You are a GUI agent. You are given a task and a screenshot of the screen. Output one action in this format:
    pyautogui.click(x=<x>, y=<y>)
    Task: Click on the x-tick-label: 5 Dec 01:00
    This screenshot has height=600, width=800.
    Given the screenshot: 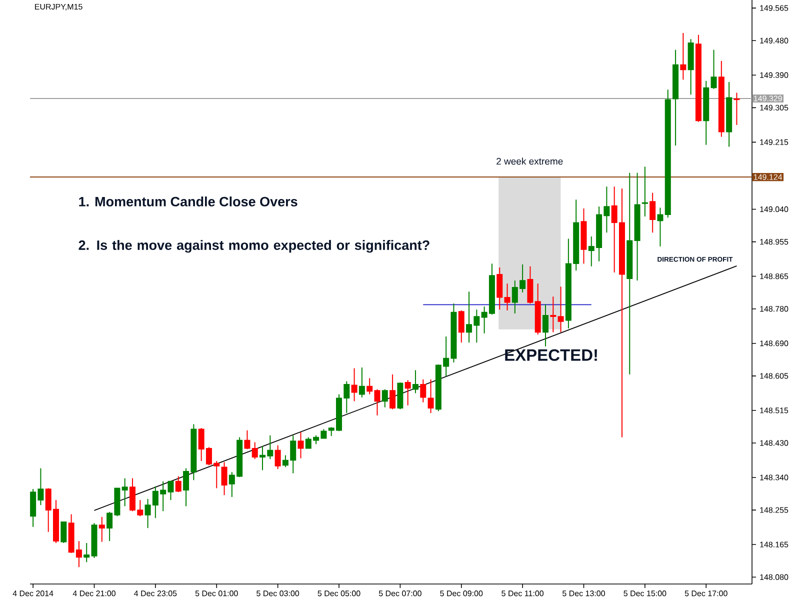 What is the action you would take?
    pyautogui.click(x=216, y=593)
    